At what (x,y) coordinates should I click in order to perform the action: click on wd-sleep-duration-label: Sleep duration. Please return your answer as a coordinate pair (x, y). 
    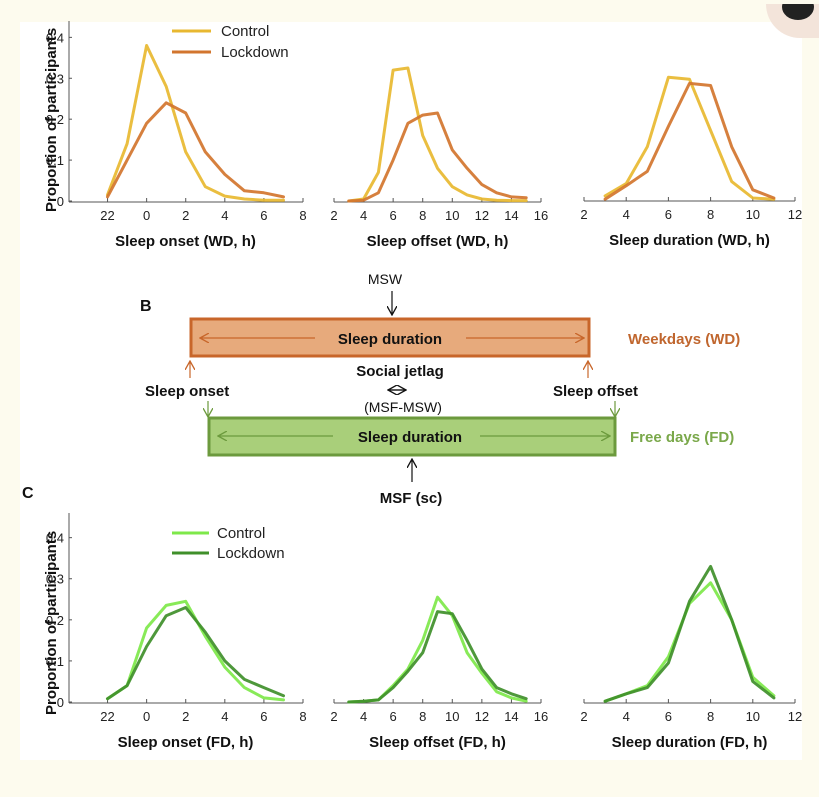
    Looking at the image, I should click on (390, 339).